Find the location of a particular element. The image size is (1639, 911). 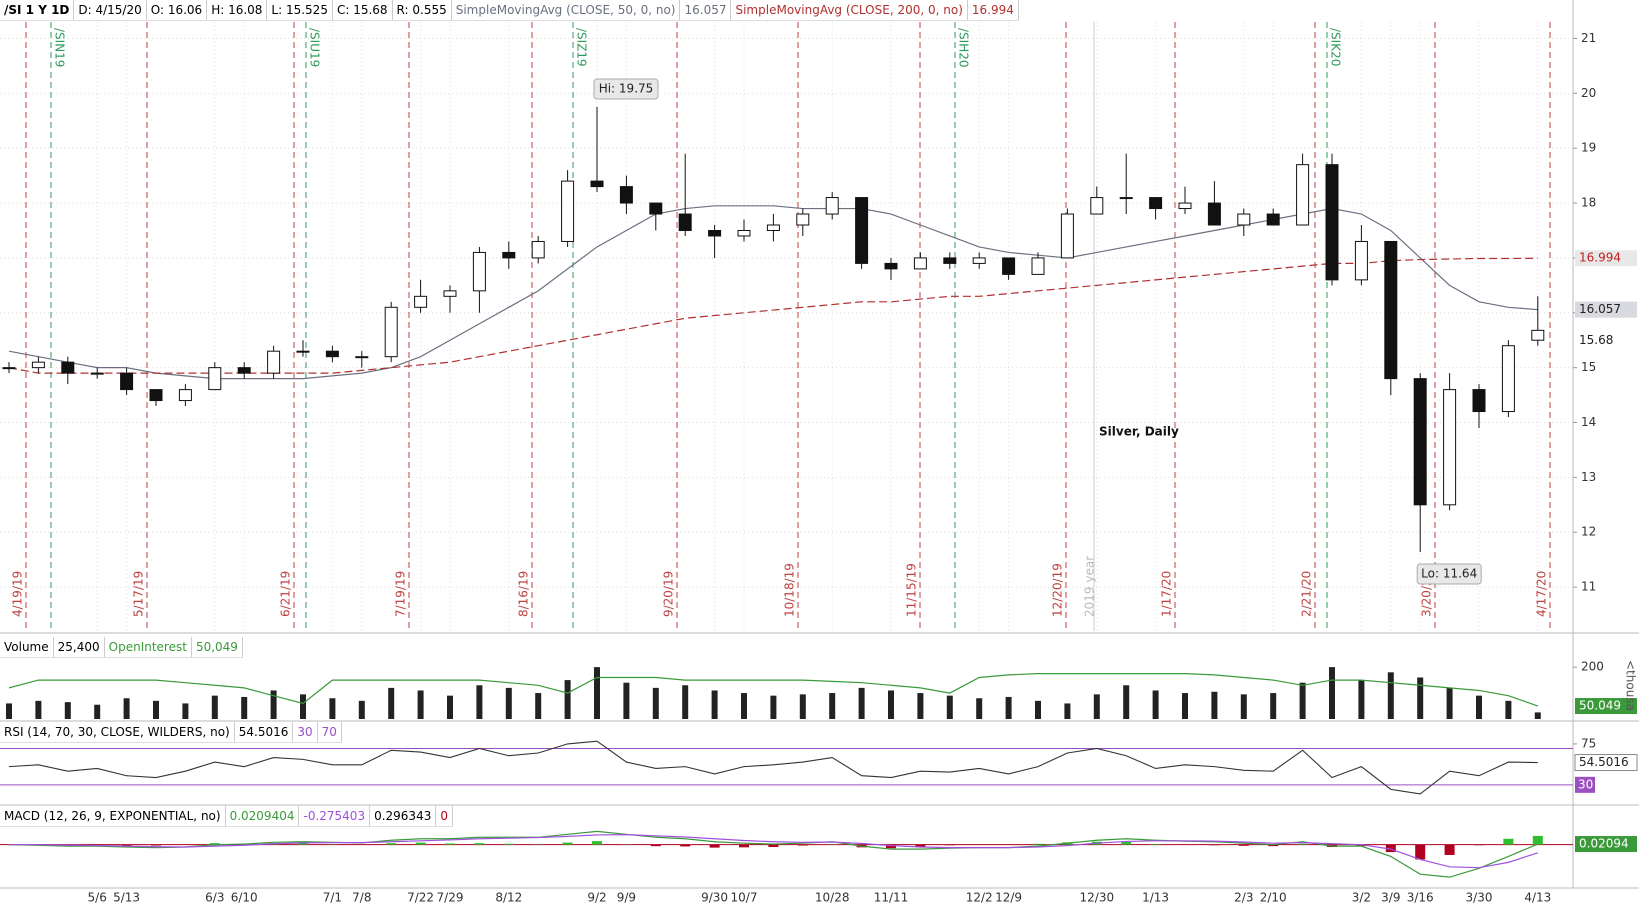

volume-legend: Volume 25,400 OpenInterest 50,049 is located at coordinates (121, 647).